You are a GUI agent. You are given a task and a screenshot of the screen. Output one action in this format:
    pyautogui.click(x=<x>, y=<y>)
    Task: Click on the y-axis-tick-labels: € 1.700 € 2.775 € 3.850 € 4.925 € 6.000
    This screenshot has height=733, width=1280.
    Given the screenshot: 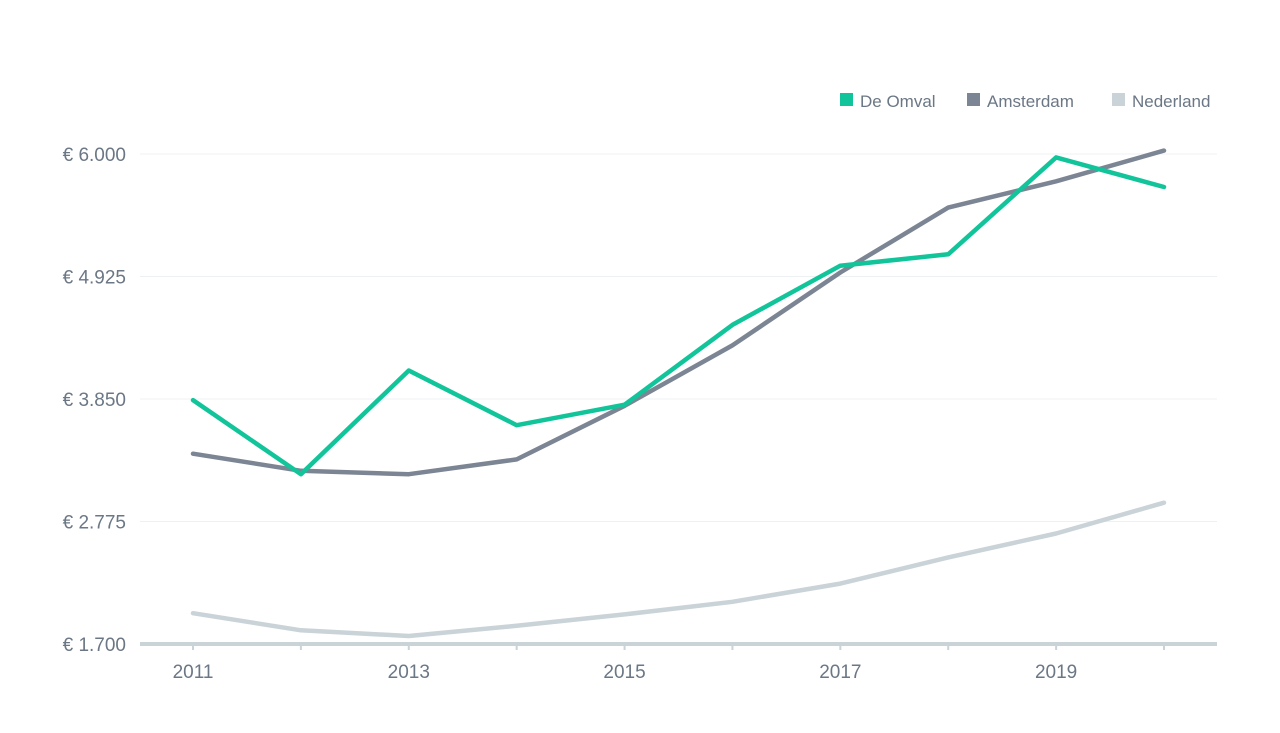 What is the action you would take?
    pyautogui.click(x=94, y=400)
    